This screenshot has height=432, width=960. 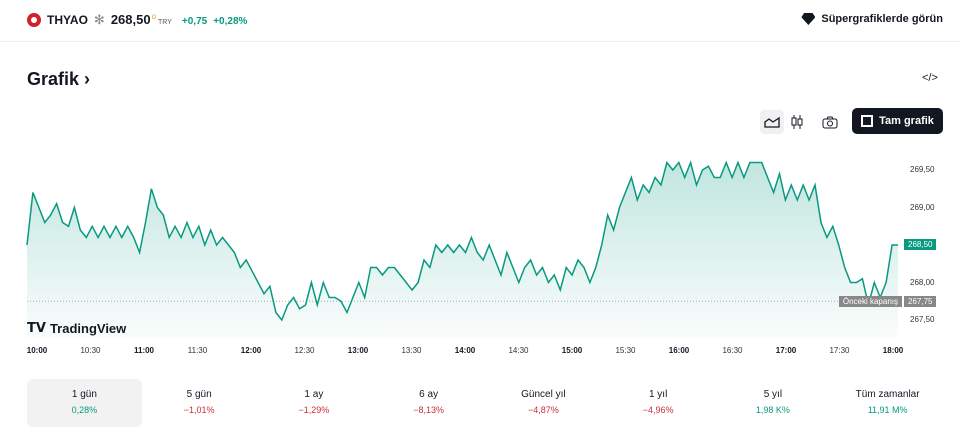 I want to click on period-tab: 6 ay −8,13%, so click(x=428, y=403).